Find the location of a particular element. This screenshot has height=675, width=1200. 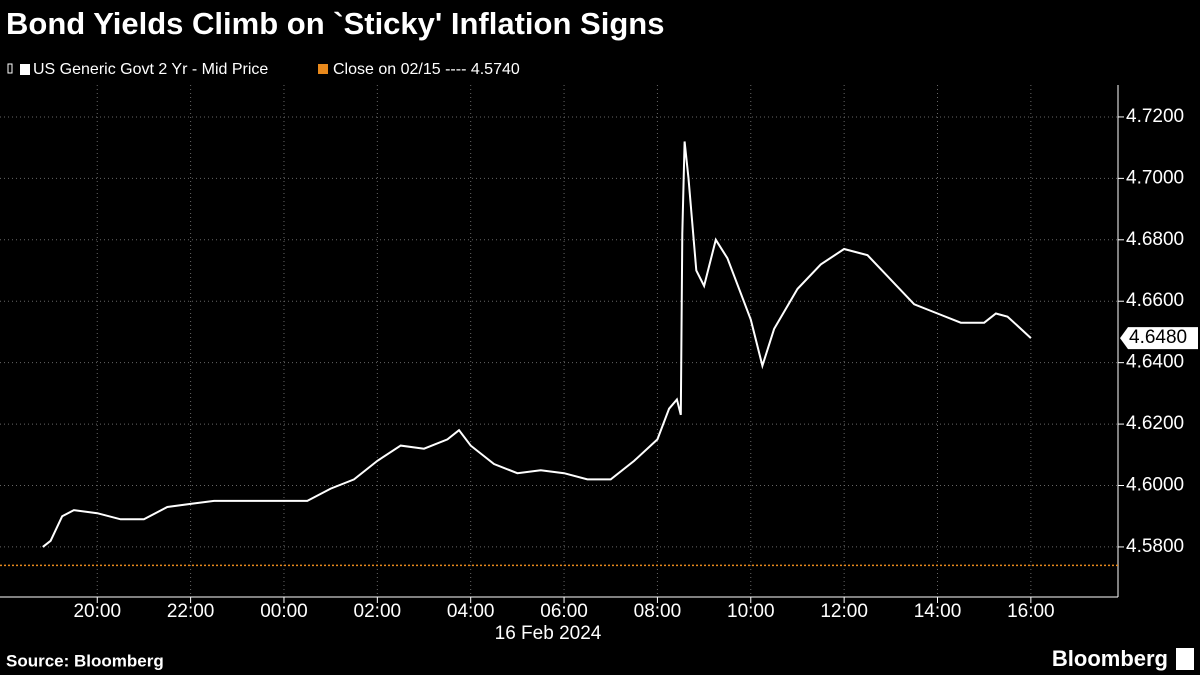

y-tick-label: 4.6000 is located at coordinates (1155, 485).